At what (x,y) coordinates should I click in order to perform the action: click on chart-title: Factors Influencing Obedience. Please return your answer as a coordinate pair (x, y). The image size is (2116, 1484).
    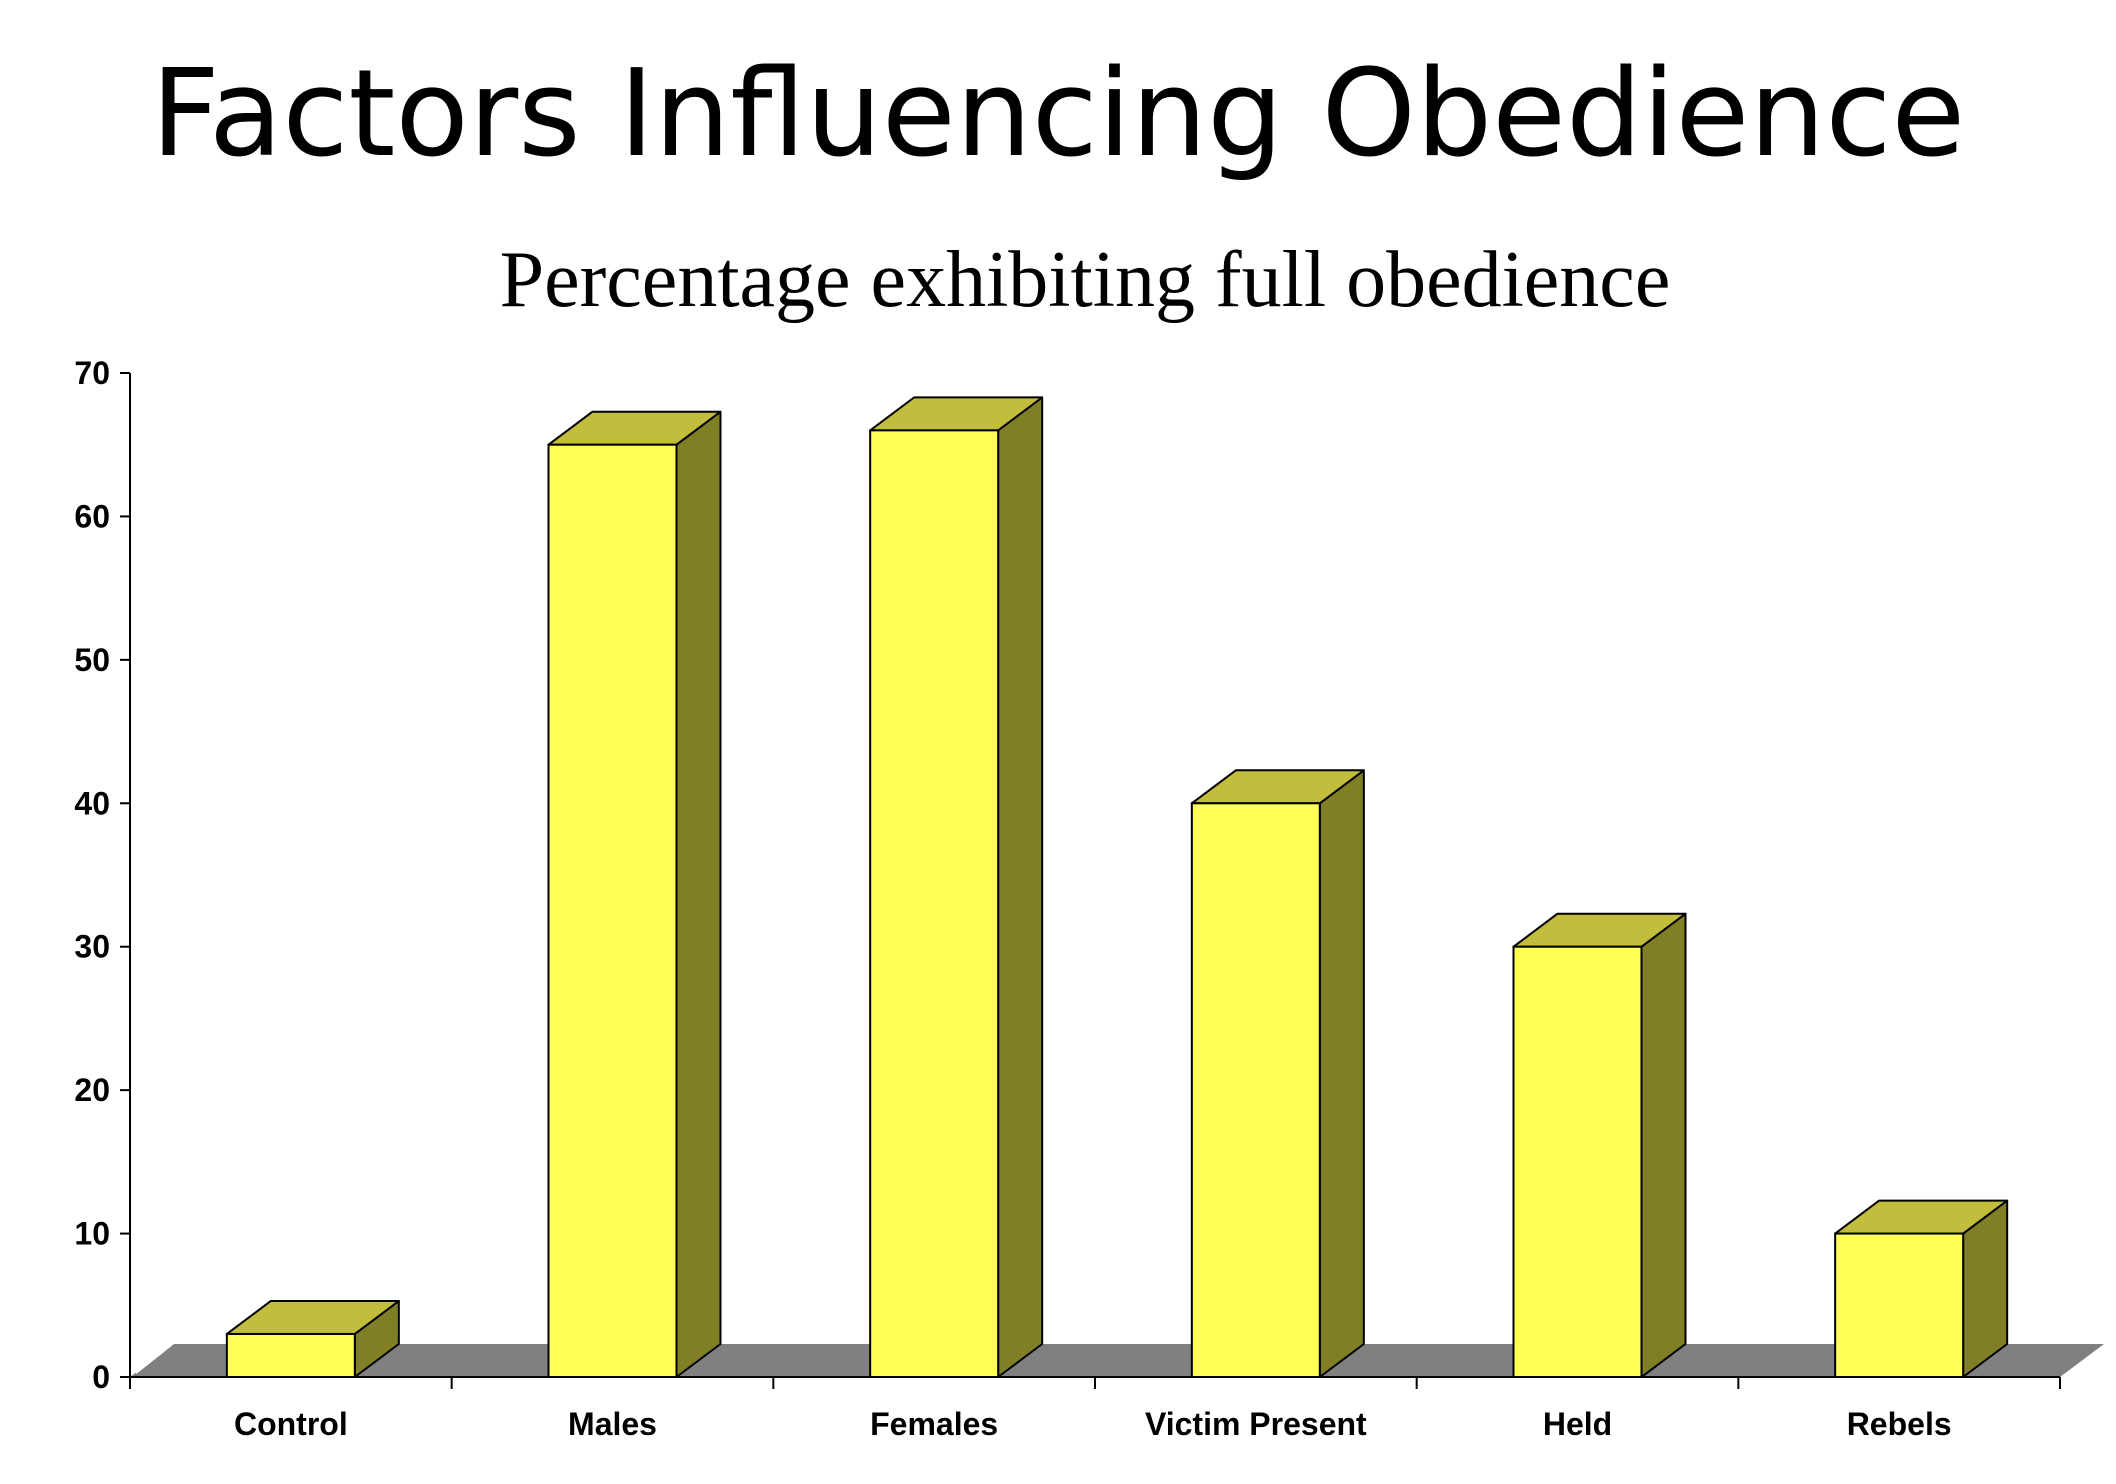
    Looking at the image, I should click on (1058, 114).